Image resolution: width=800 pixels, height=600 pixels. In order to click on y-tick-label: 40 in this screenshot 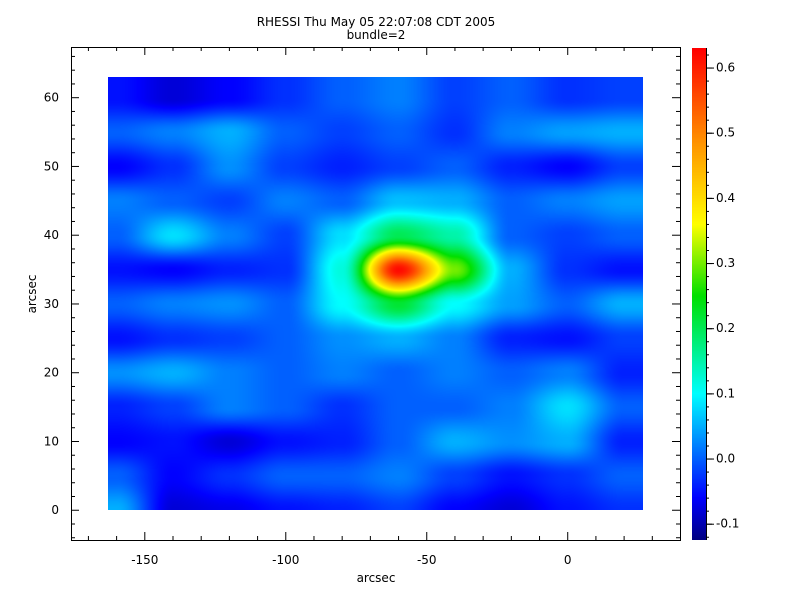, I will do `click(51, 235)`.